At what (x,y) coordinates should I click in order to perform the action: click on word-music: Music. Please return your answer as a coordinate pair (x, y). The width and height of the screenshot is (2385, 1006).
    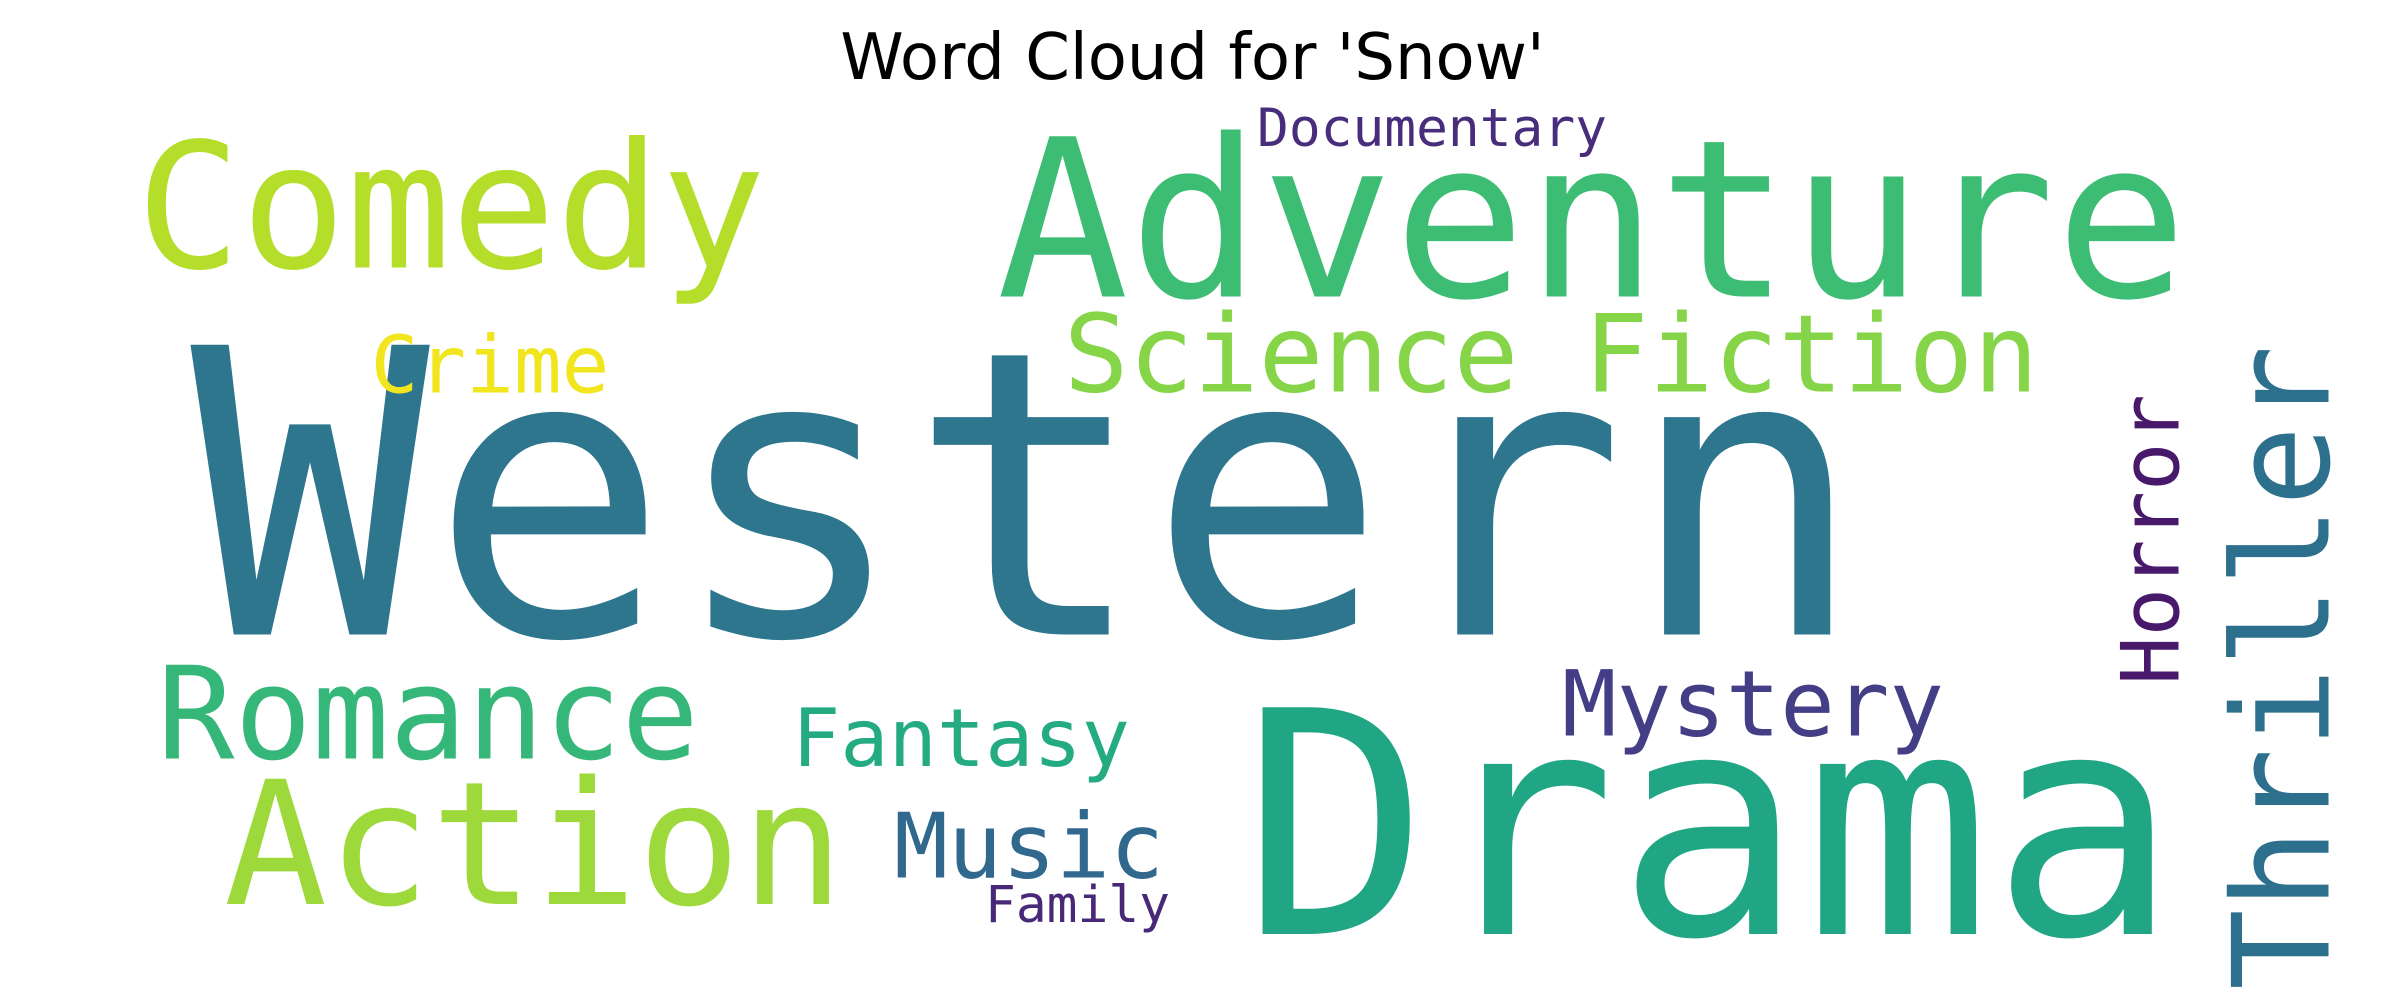
    Looking at the image, I should click on (1029, 848).